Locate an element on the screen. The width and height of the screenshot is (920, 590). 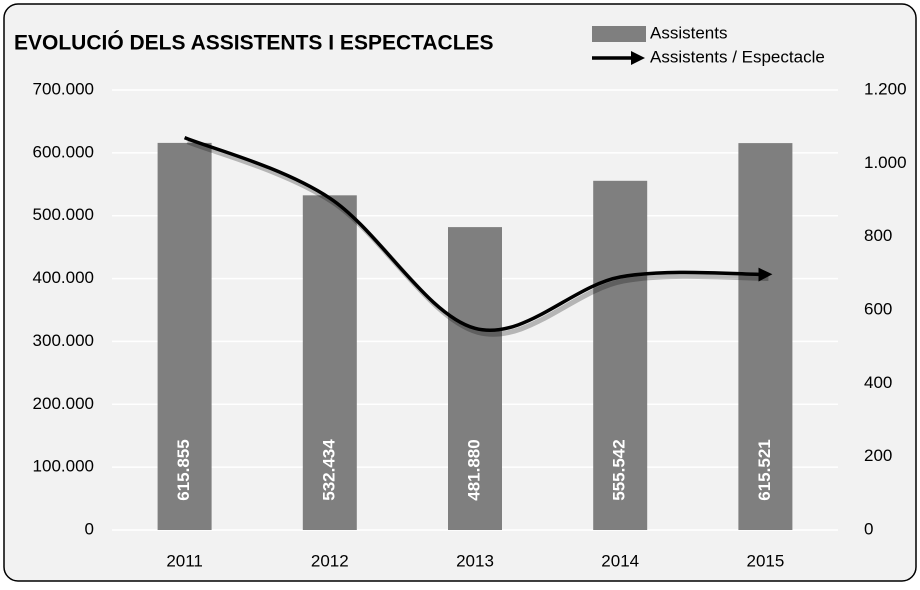
value-label: 532.434 is located at coordinates (328, 470).